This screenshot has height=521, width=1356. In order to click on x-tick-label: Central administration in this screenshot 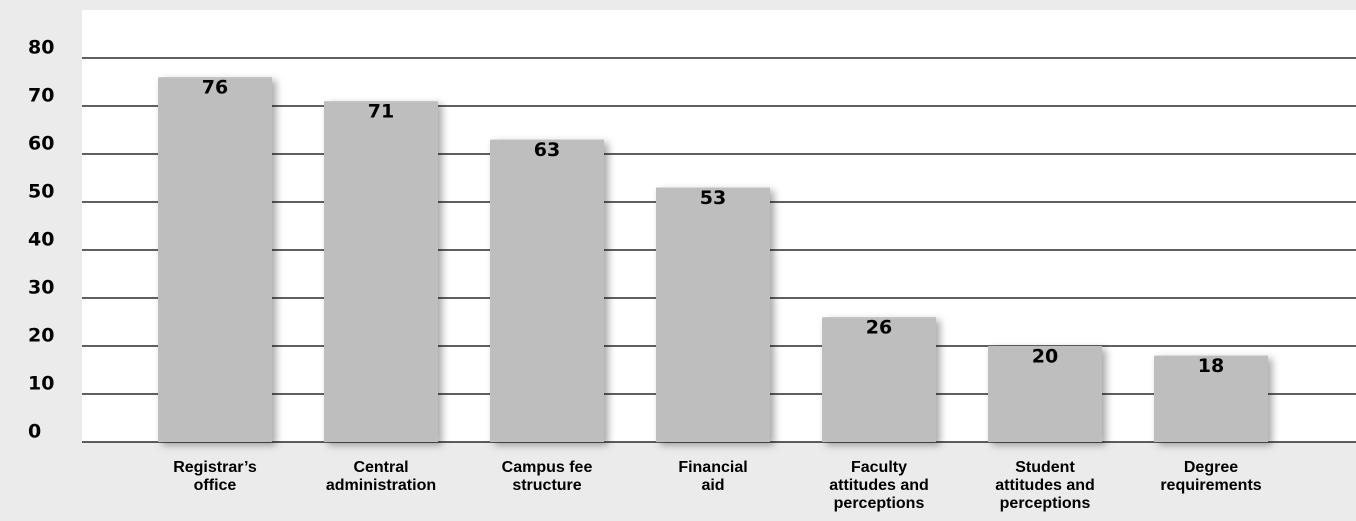, I will do `click(381, 476)`.